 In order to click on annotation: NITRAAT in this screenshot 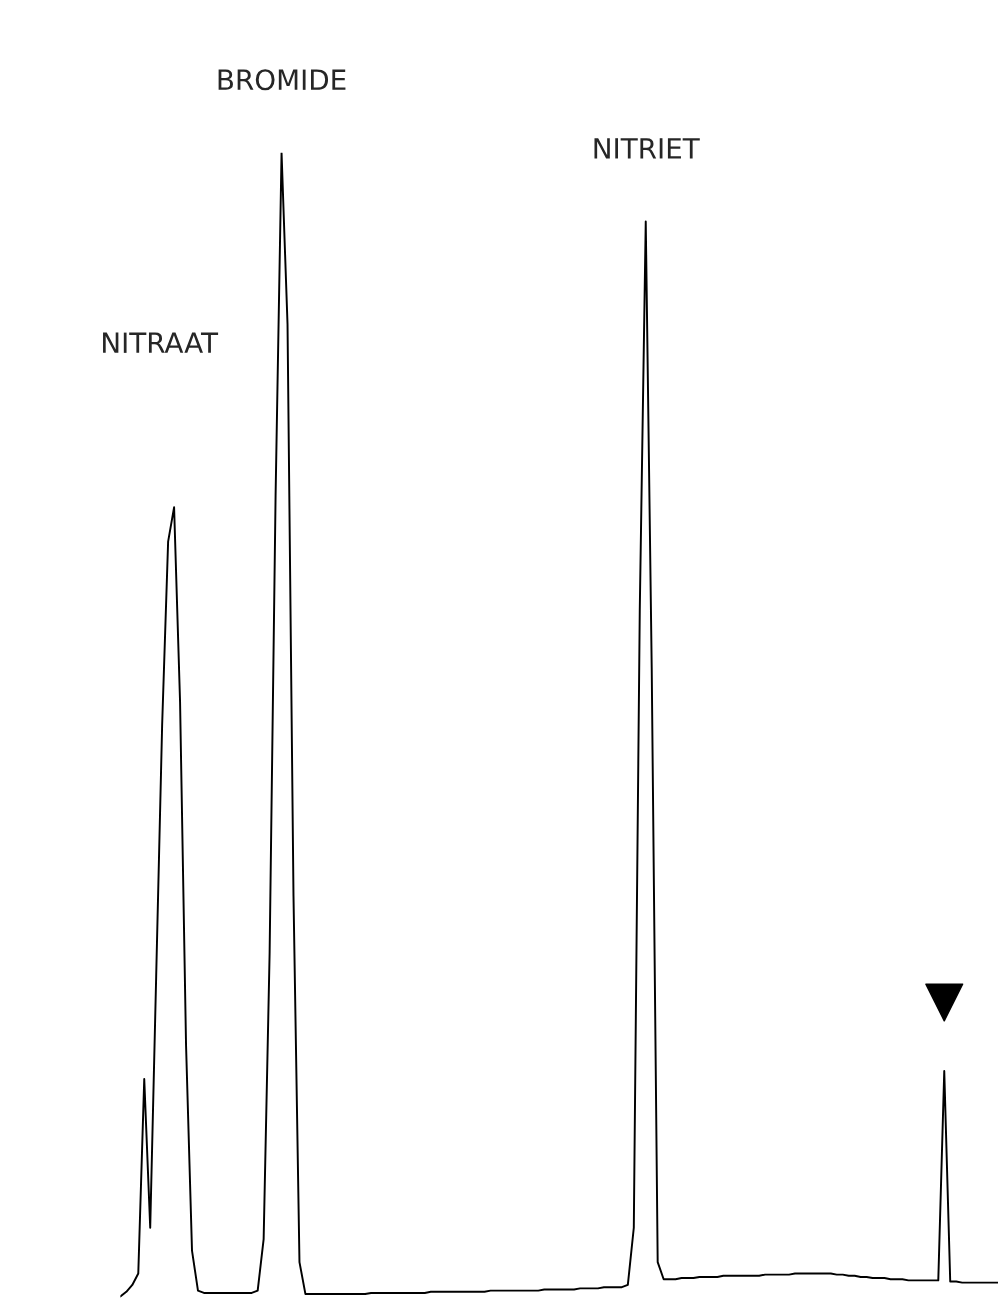, I will do `click(161, 342)`.